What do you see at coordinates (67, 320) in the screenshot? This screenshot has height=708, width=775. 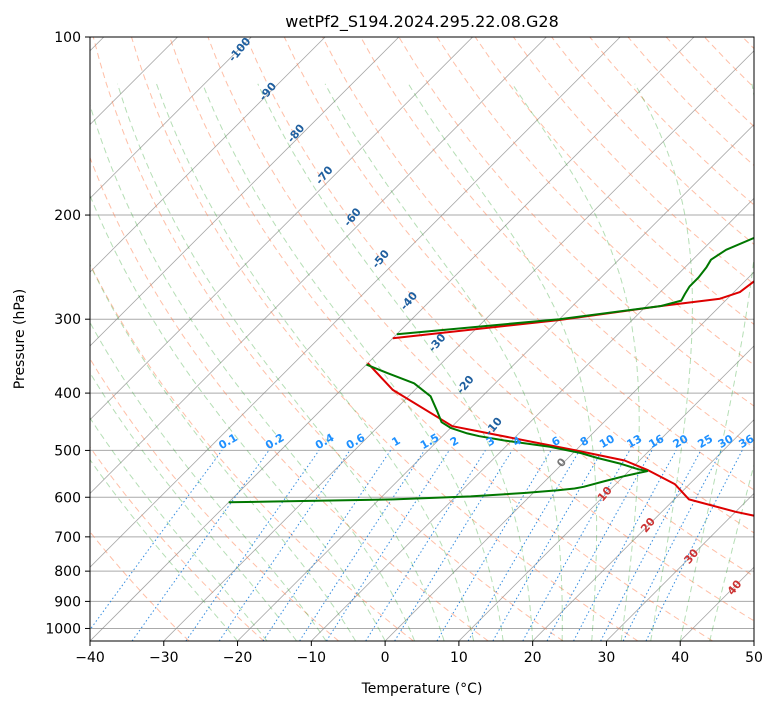 I see `y-tick-label: 300` at bounding box center [67, 320].